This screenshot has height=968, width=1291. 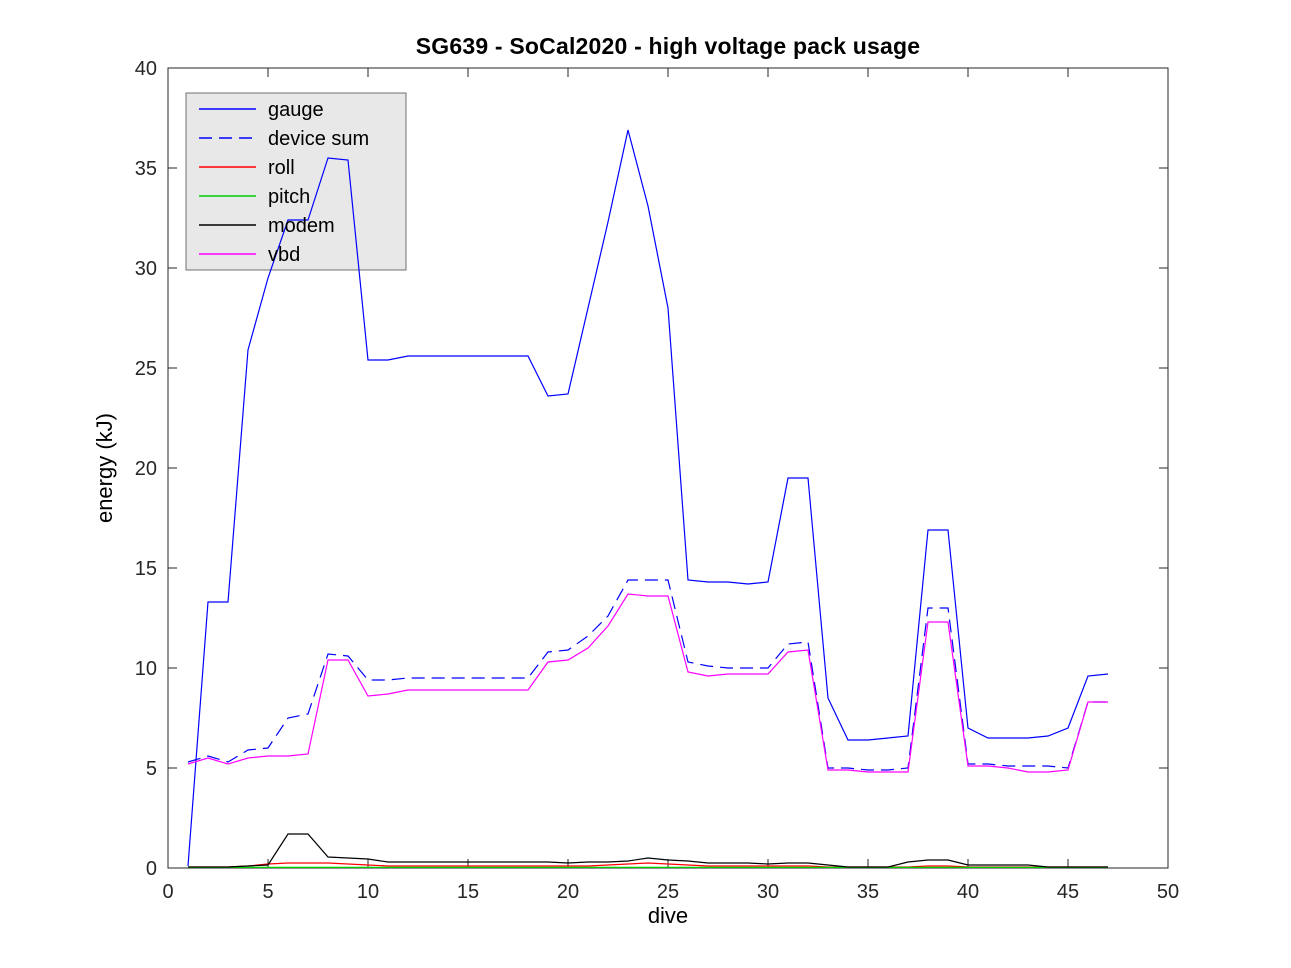 What do you see at coordinates (968, 892) in the screenshot?
I see `x-tick-label: 40` at bounding box center [968, 892].